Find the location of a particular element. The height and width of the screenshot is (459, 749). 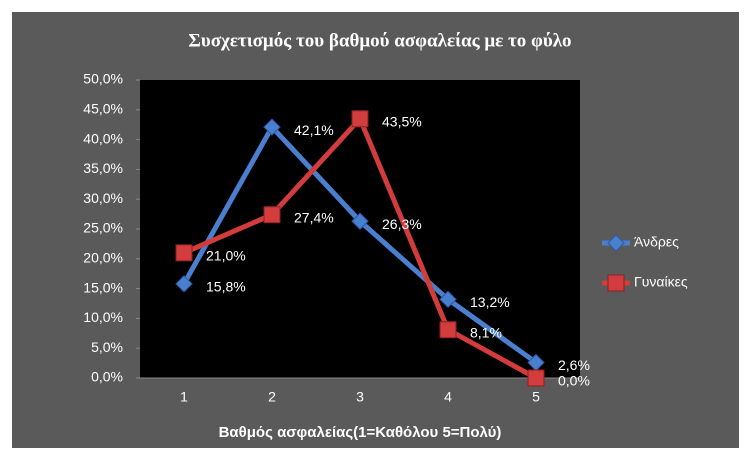

y-tick-label: 40,0% is located at coordinates (103, 138).